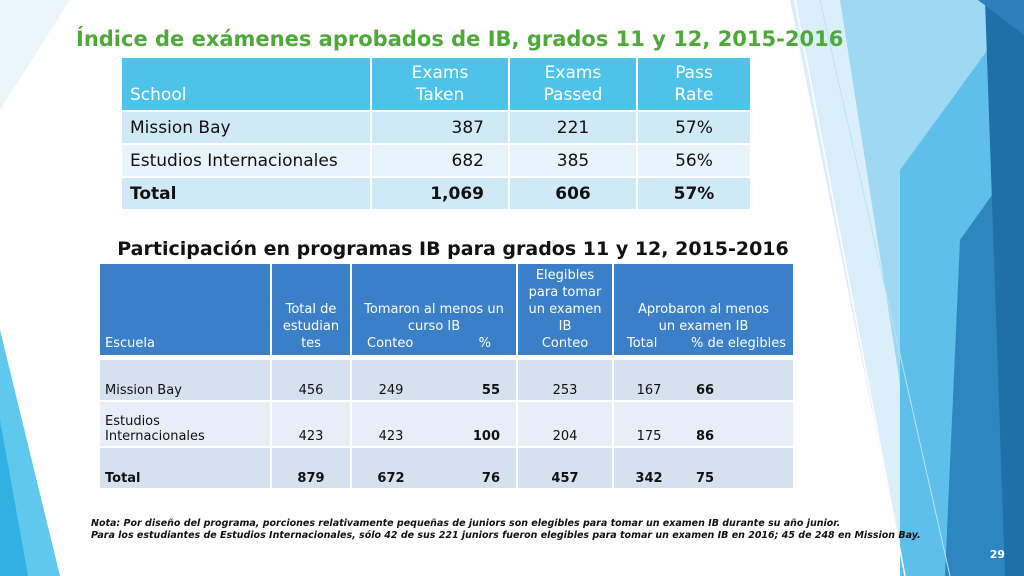  Describe the element at coordinates (564, 309) in the screenshot. I see `elegibles-header: Elegibles para tomar un examen IB Conteo` at that location.